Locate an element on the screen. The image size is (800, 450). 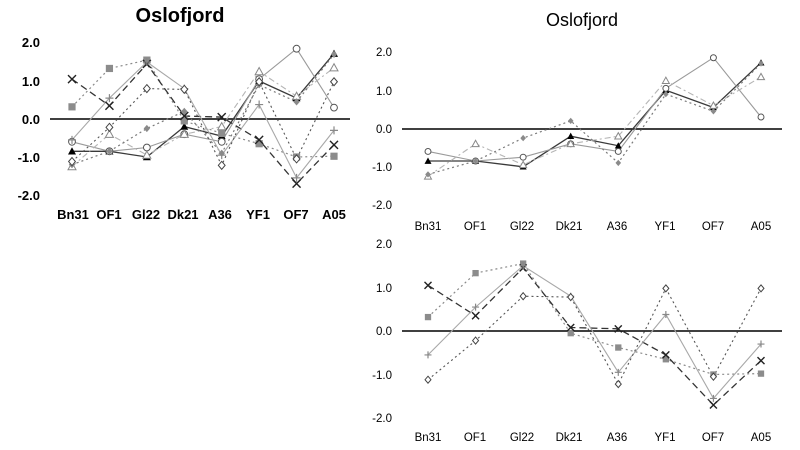
chart-right-top-plot is located at coordinates (594, 117).